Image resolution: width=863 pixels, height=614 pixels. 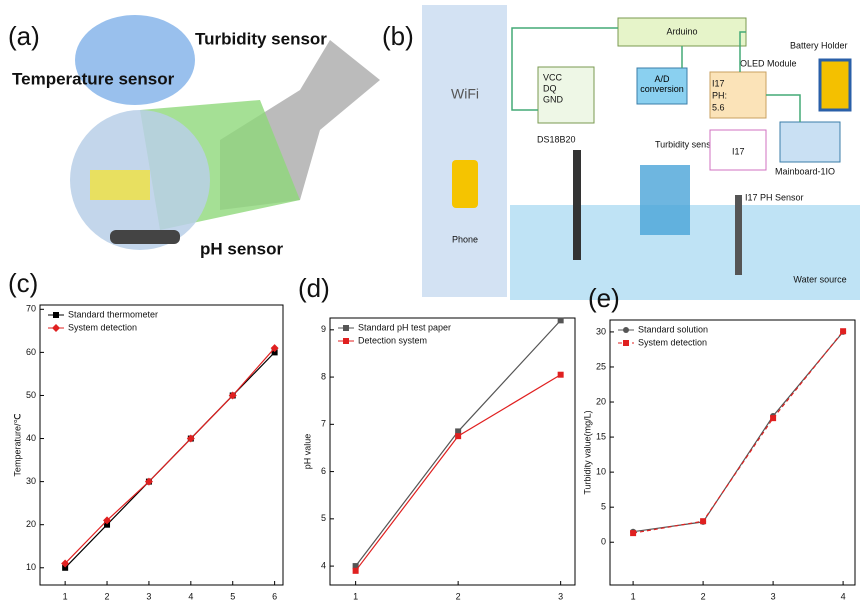 I want to click on legend-label: Detection system, so click(x=392, y=340).